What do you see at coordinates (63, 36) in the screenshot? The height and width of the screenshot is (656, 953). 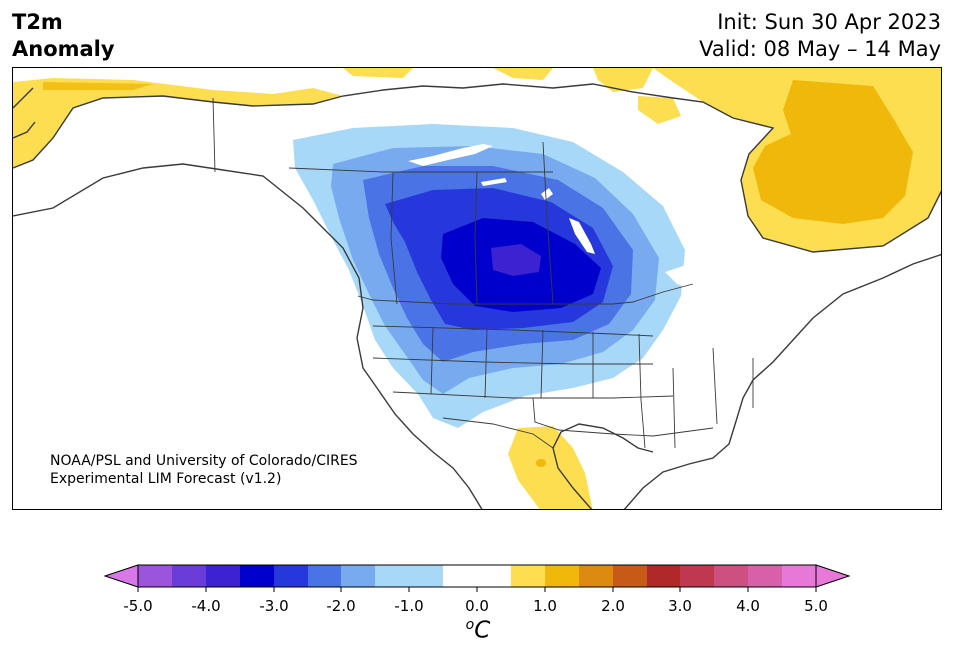 I see `map-title: T2m Anomaly` at bounding box center [63, 36].